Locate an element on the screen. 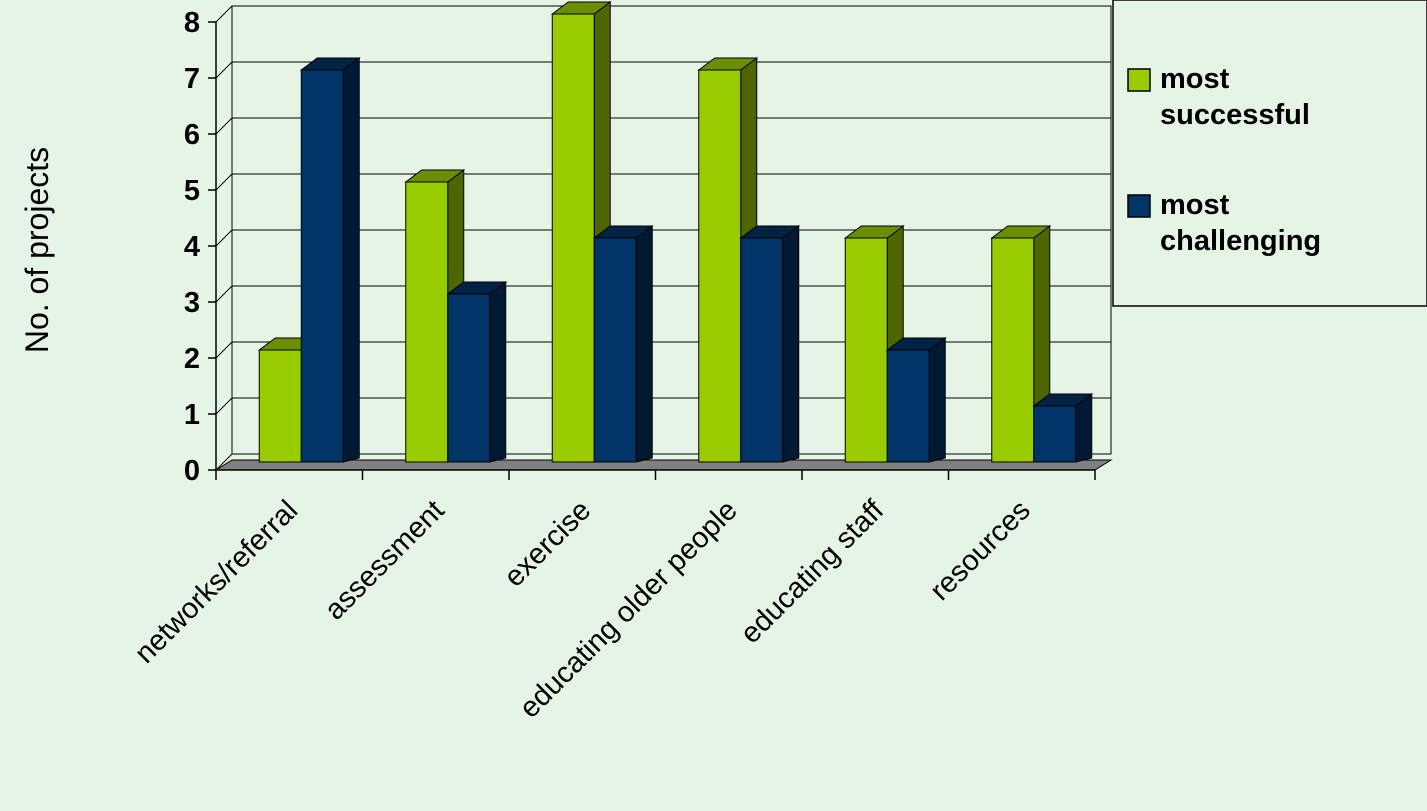 The image size is (1427, 811). floor is located at coordinates (663, 465).